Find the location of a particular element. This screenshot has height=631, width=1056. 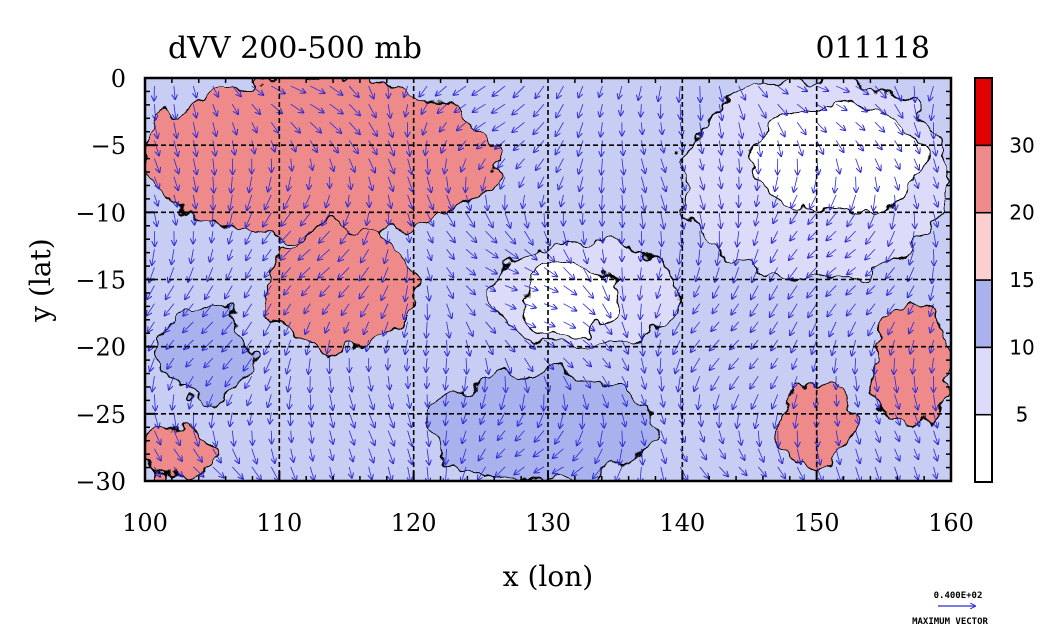

y-tick-label-10: −10 is located at coordinates (100, 213).